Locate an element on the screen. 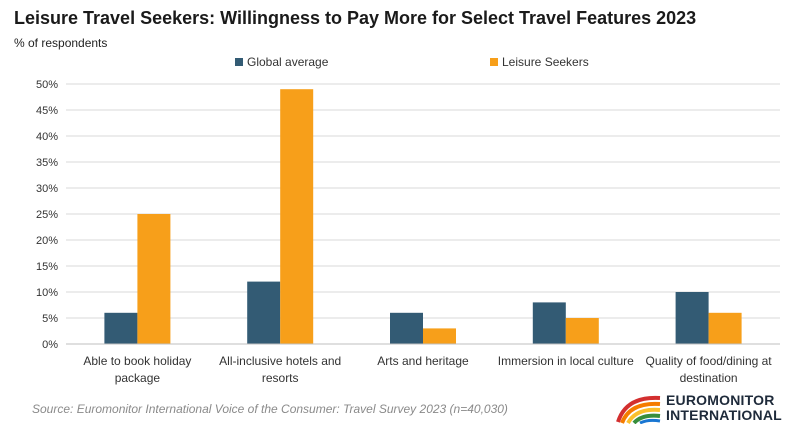 Image resolution: width=800 pixels, height=436 pixels. y-tick-label: 5% is located at coordinates (50, 319).